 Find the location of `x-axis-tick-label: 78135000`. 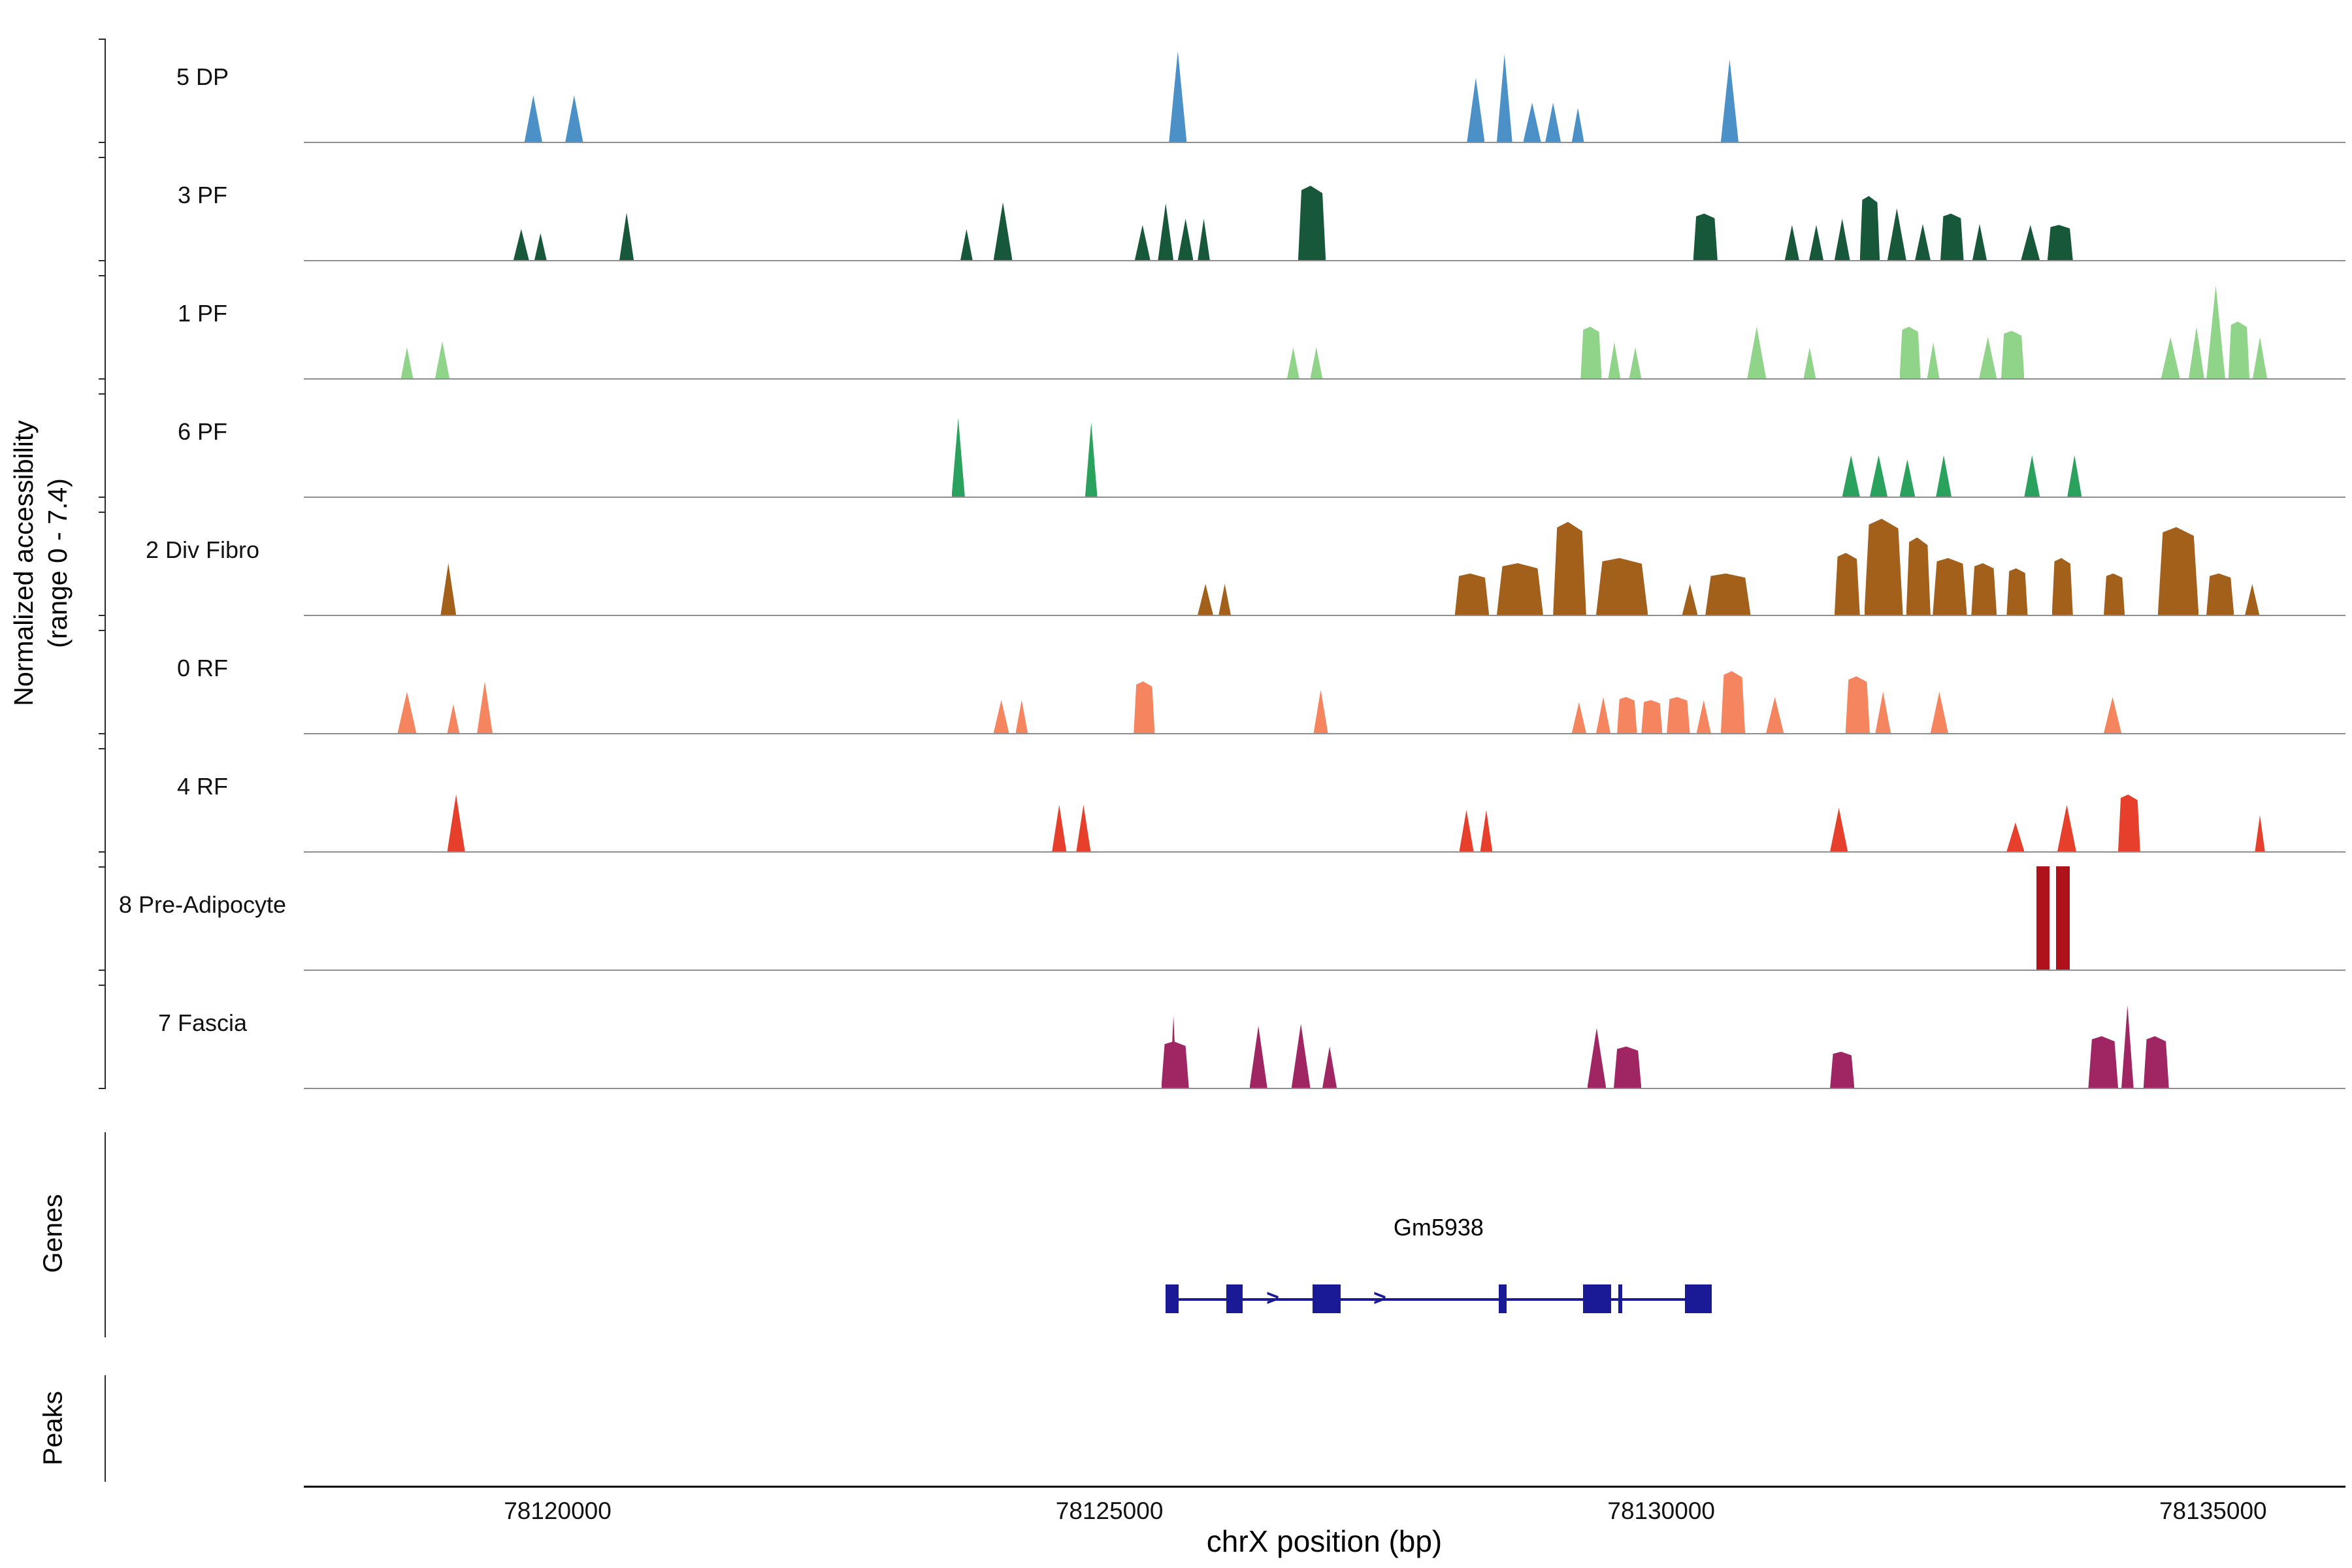

x-axis-tick-label: 78135000 is located at coordinates (2213, 1510).